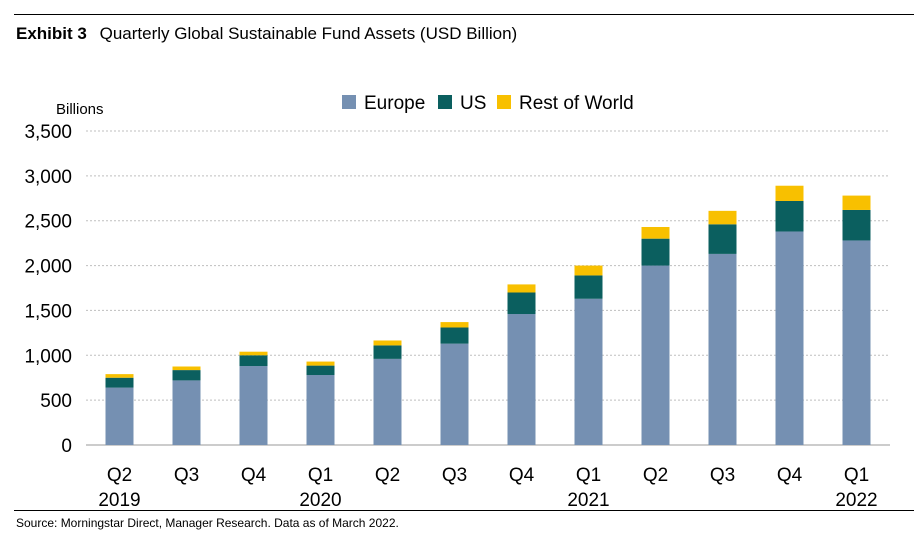  Describe the element at coordinates (394, 103) in the screenshot. I see `legend-label: Europe` at that location.